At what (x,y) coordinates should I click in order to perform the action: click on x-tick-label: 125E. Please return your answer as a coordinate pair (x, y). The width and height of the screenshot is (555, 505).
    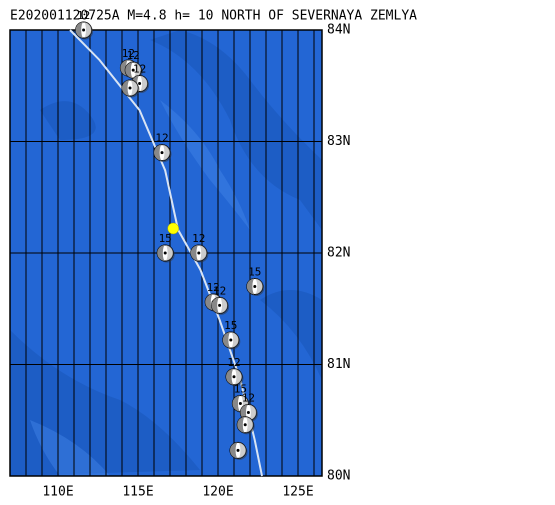
    Looking at the image, I should click on (297, 492).